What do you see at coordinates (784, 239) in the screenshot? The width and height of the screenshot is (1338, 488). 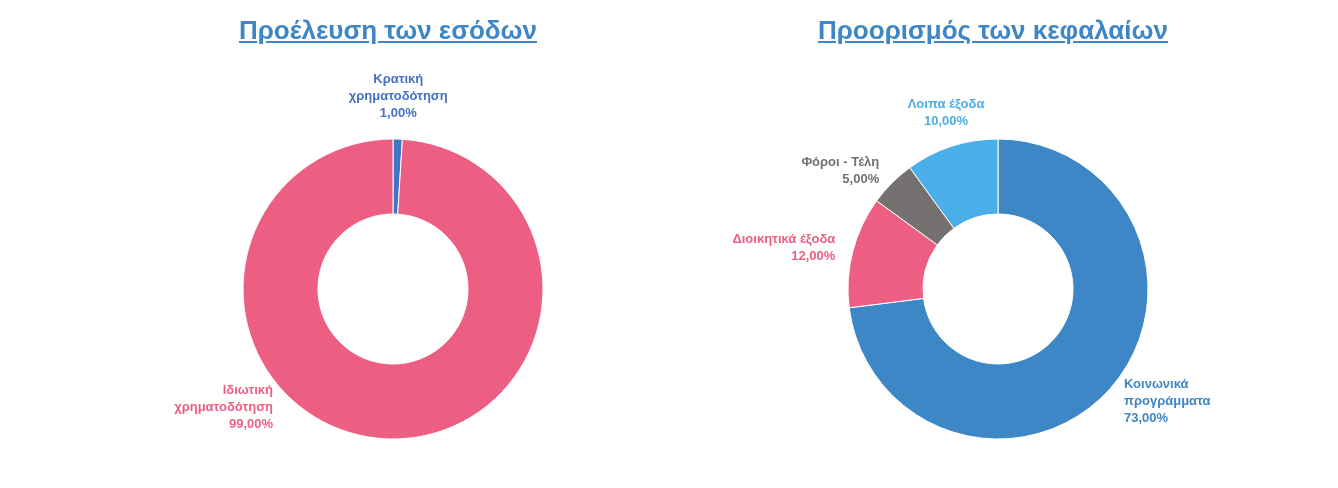 I see `slice-label: Διοικητικά έξοδα` at bounding box center [784, 239].